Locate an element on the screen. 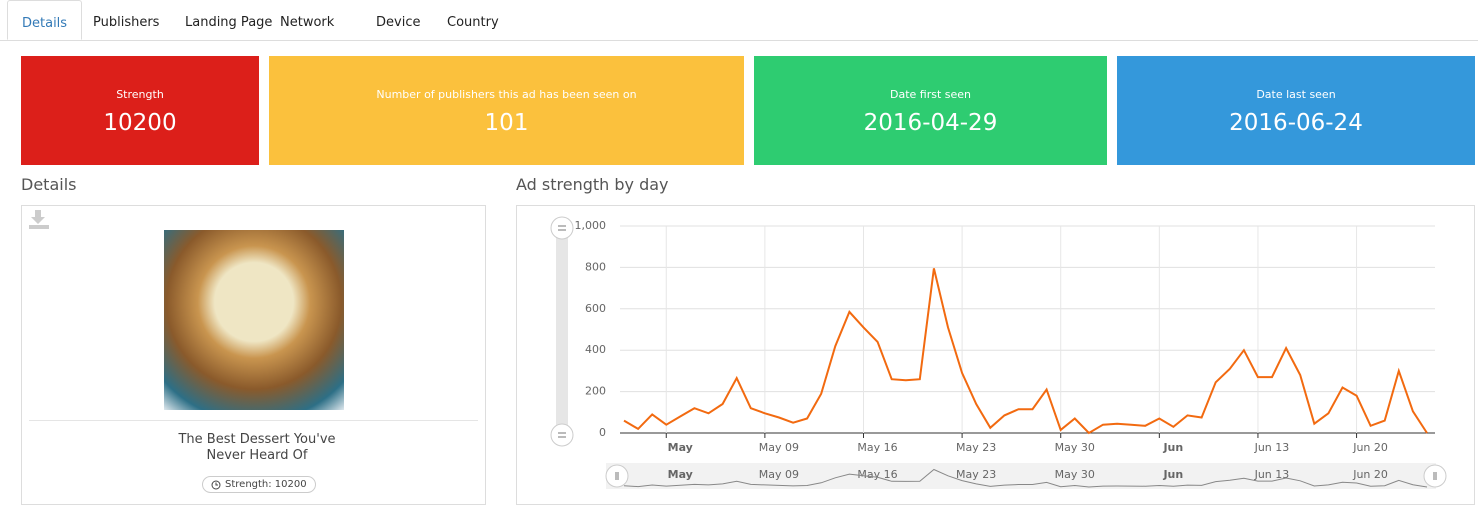 The image size is (1478, 505). y-scroll-track is located at coordinates (562, 331).